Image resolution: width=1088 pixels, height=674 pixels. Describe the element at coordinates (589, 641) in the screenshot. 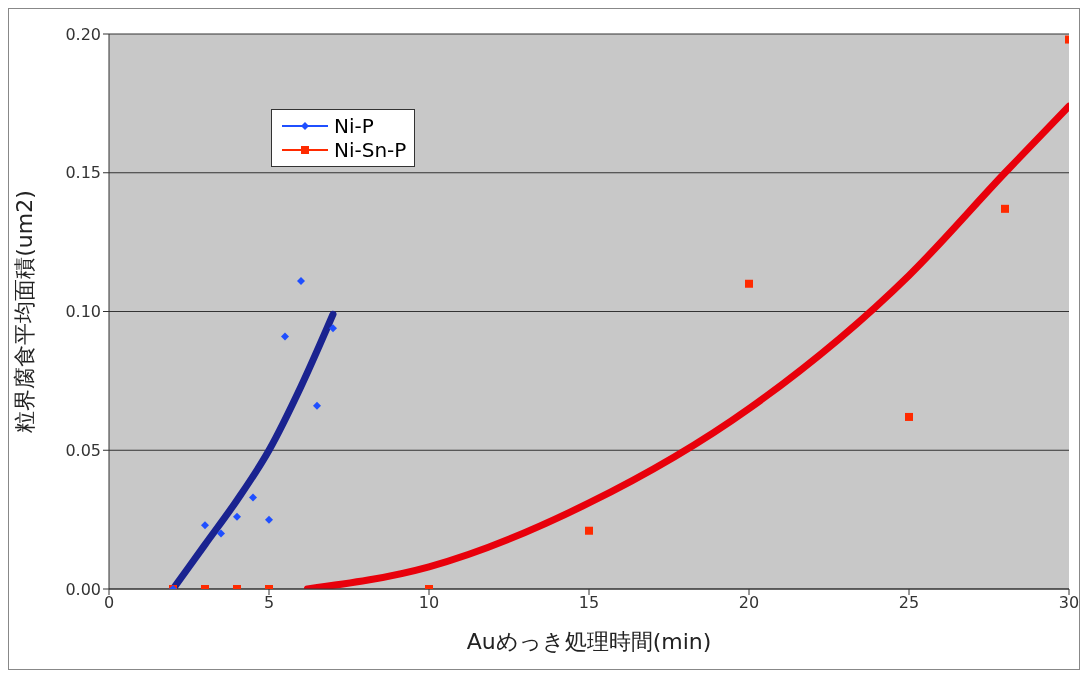

I see `x-axis-title: Auめっき処理時間(min)` at that location.